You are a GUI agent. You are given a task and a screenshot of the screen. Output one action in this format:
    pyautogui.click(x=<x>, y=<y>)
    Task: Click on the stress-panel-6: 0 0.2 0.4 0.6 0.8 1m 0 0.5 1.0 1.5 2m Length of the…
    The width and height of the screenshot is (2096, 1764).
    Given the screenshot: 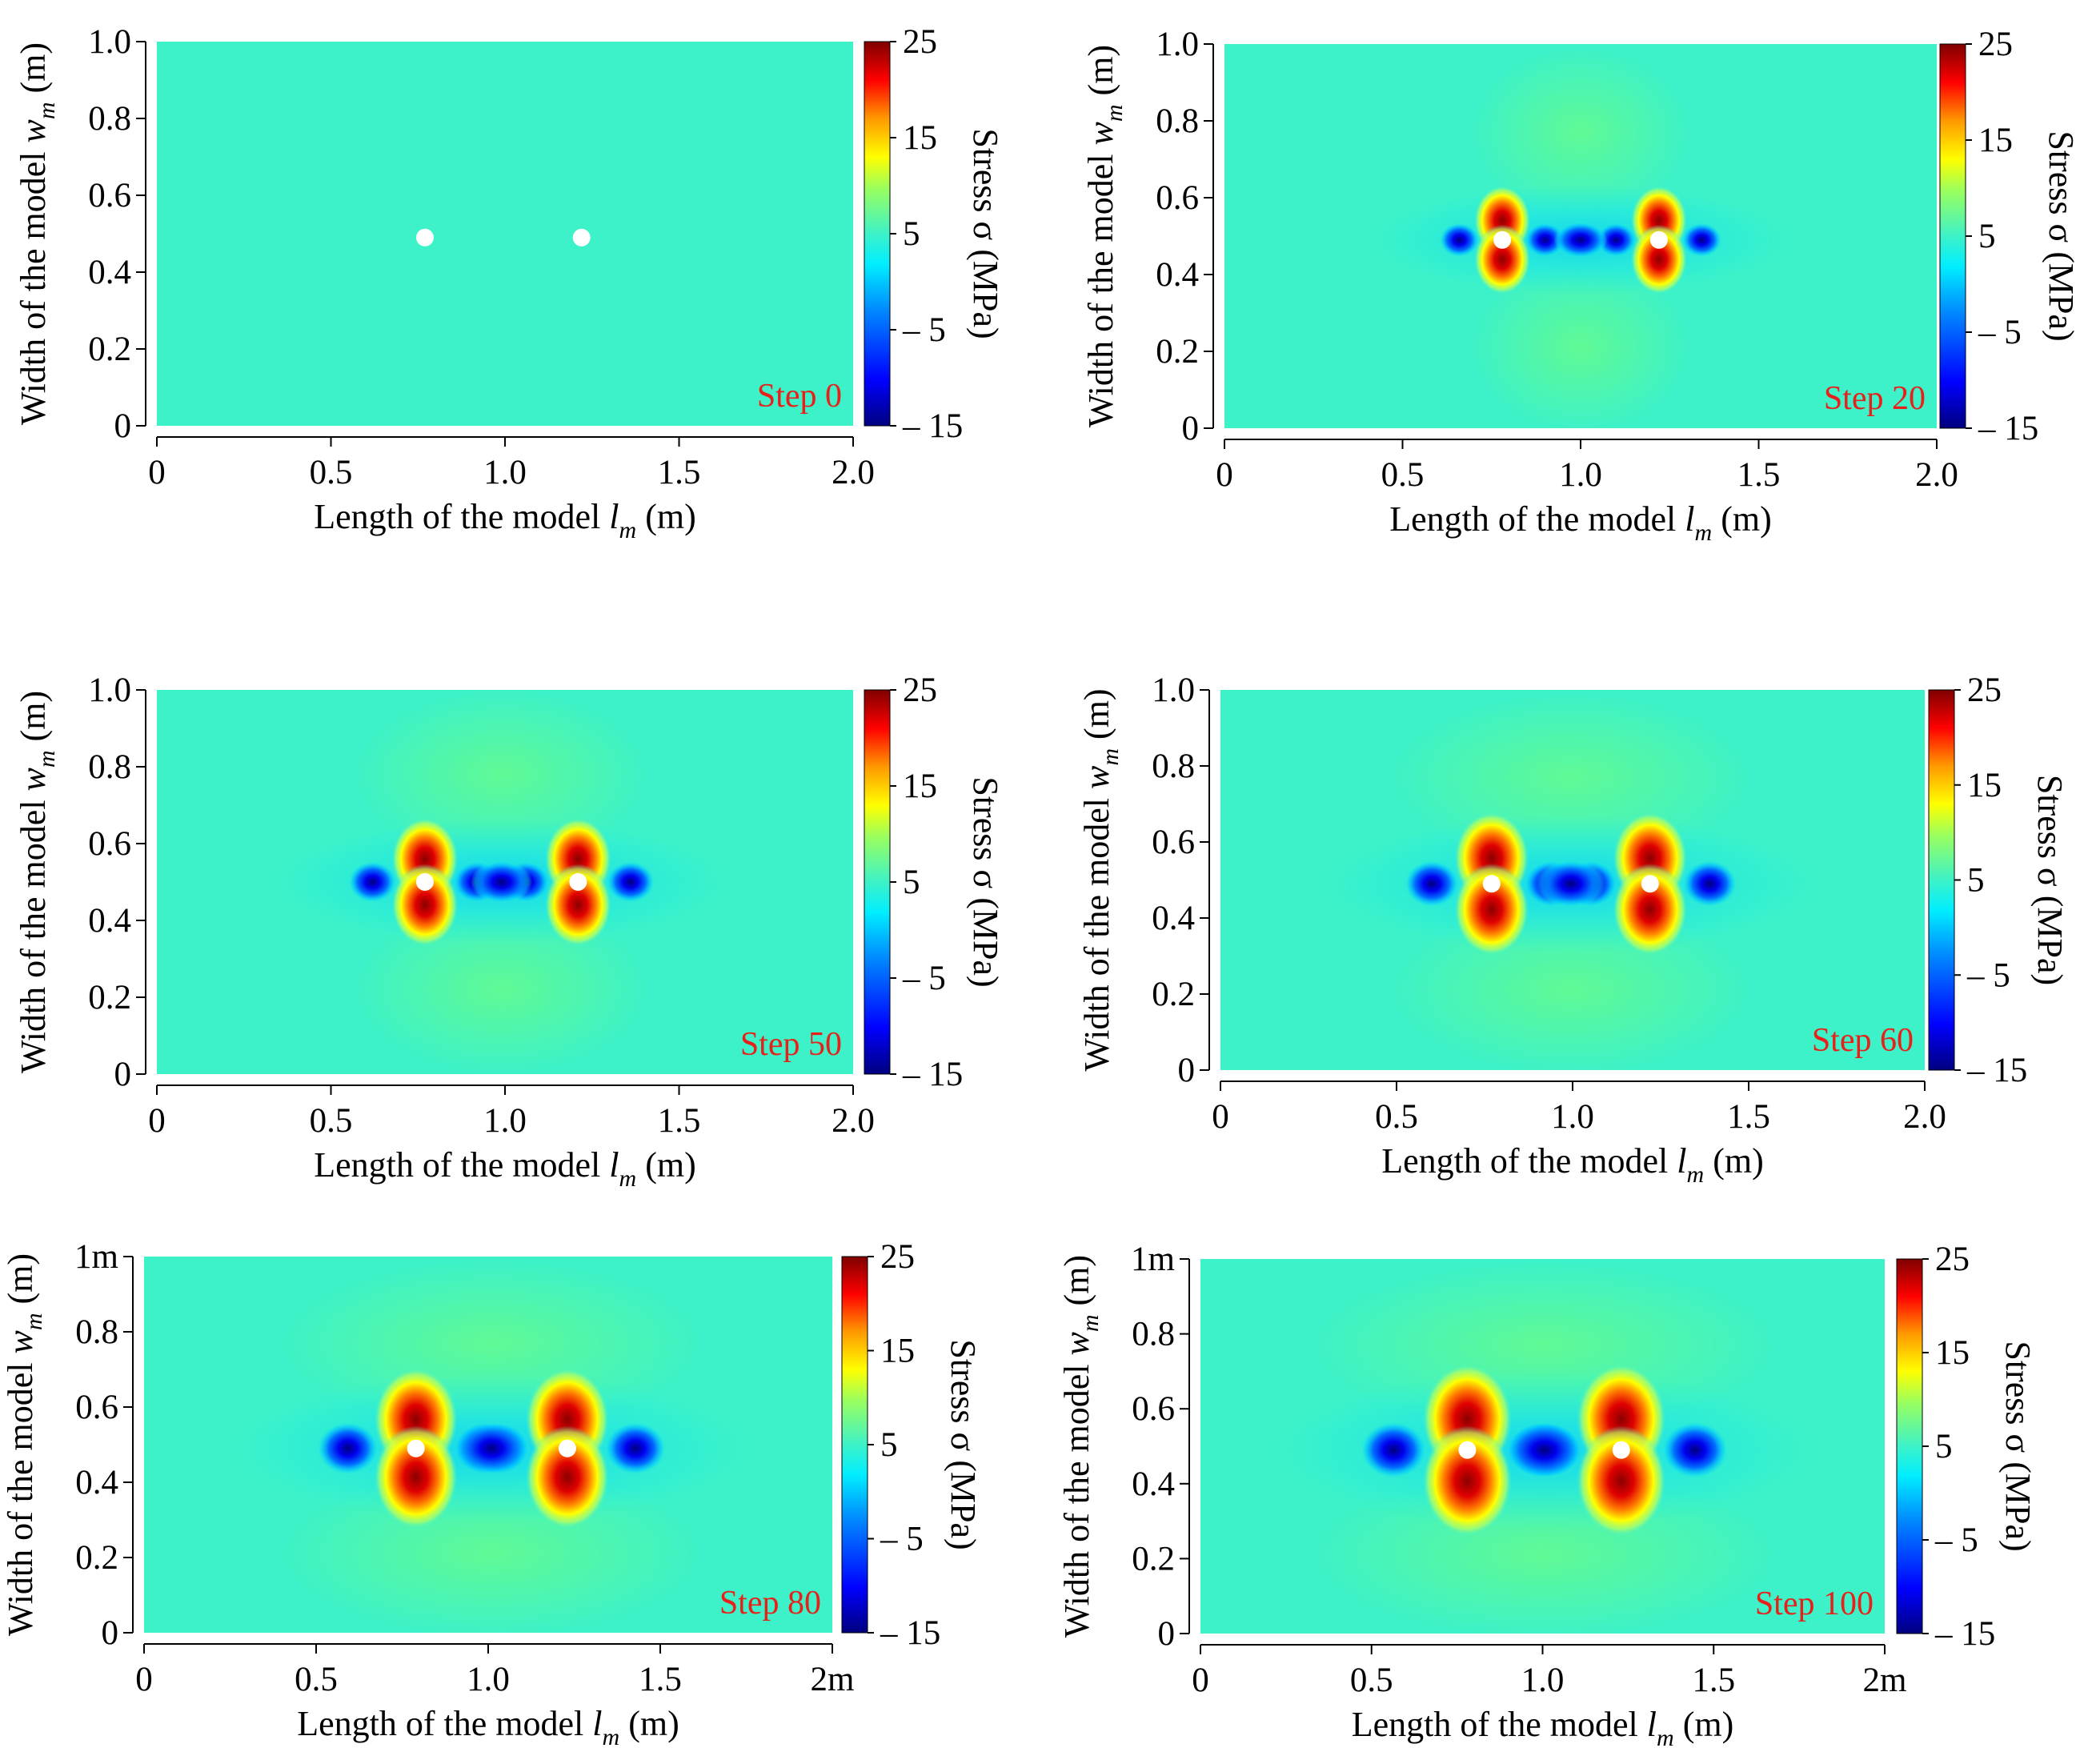 What is the action you would take?
    pyautogui.click(x=1547, y=1496)
    